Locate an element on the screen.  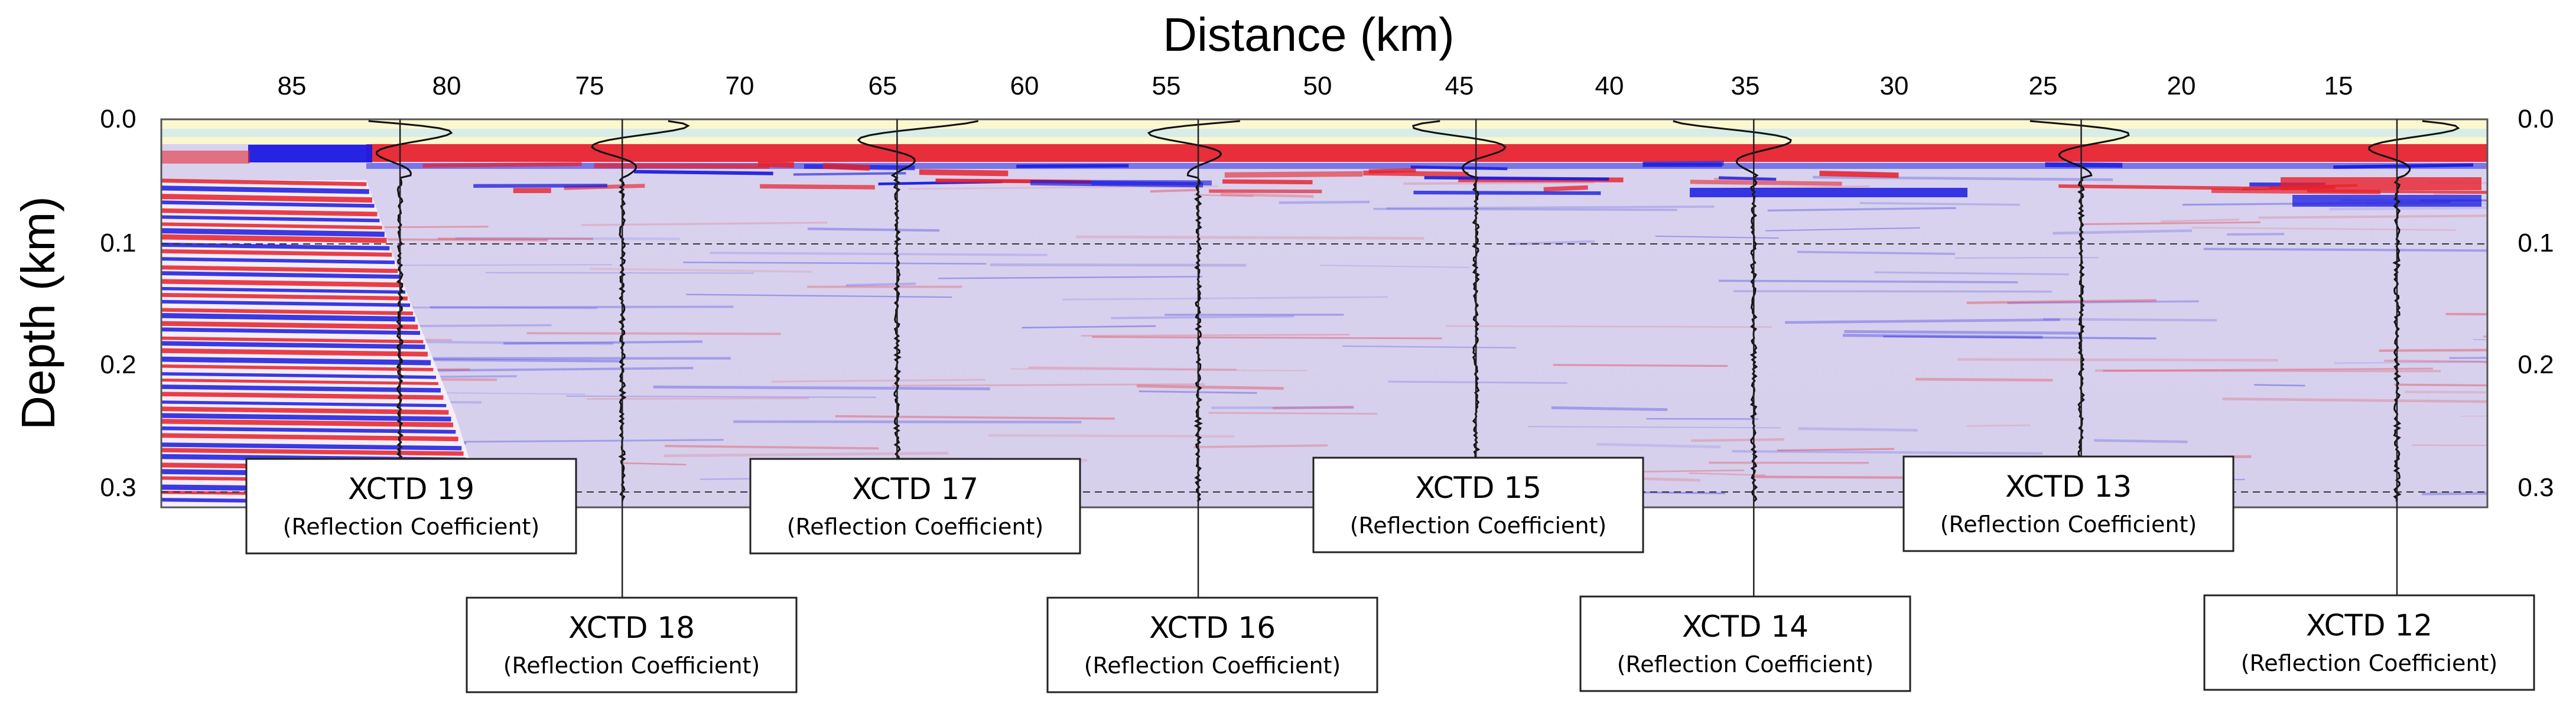
probe-title: XCTD 19 is located at coordinates (411, 489).